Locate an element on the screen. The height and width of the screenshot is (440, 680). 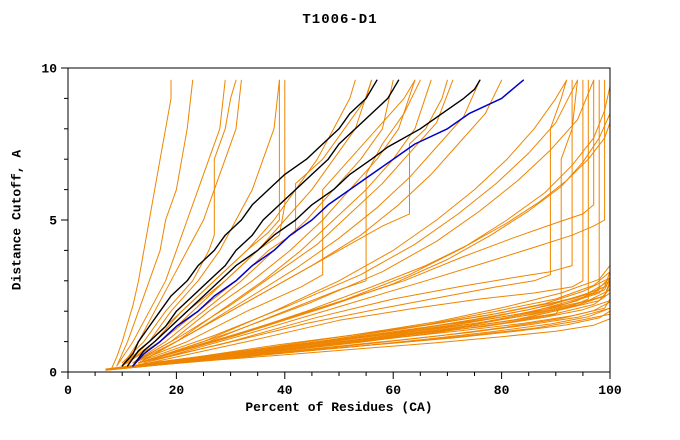
svg-text: 40 is located at coordinates (285, 390).